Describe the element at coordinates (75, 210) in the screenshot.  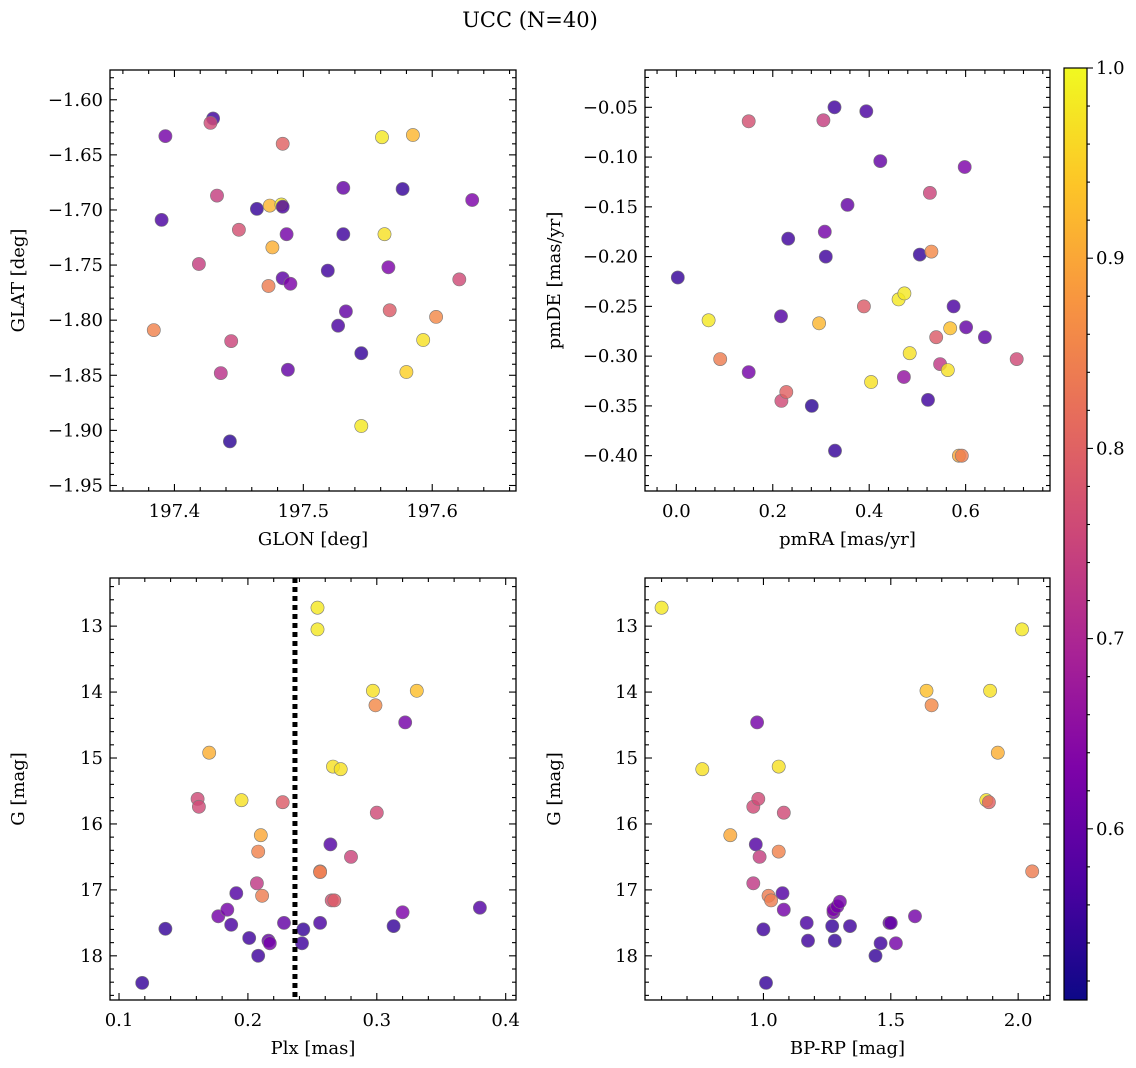
I see `y-tick-label: −1.70` at that location.